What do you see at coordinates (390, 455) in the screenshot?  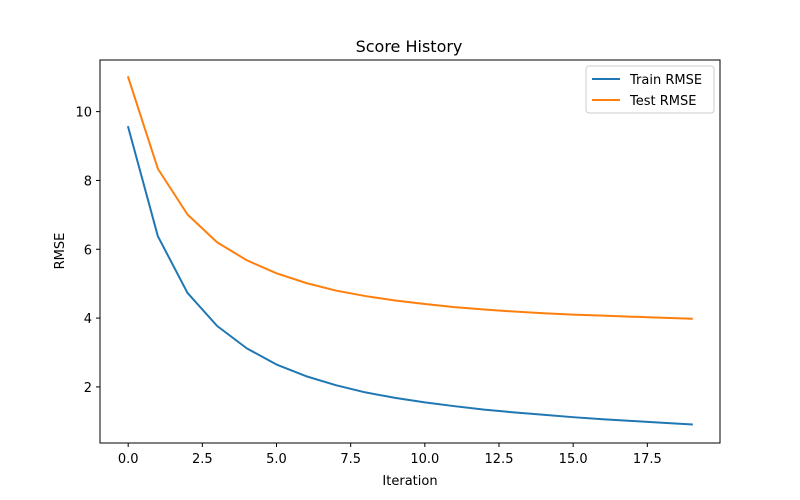 I see `x-axis-ticks: 0.0 2.5 5.0 7.5 10.0 12.5 15.0 17.5` at bounding box center [390, 455].